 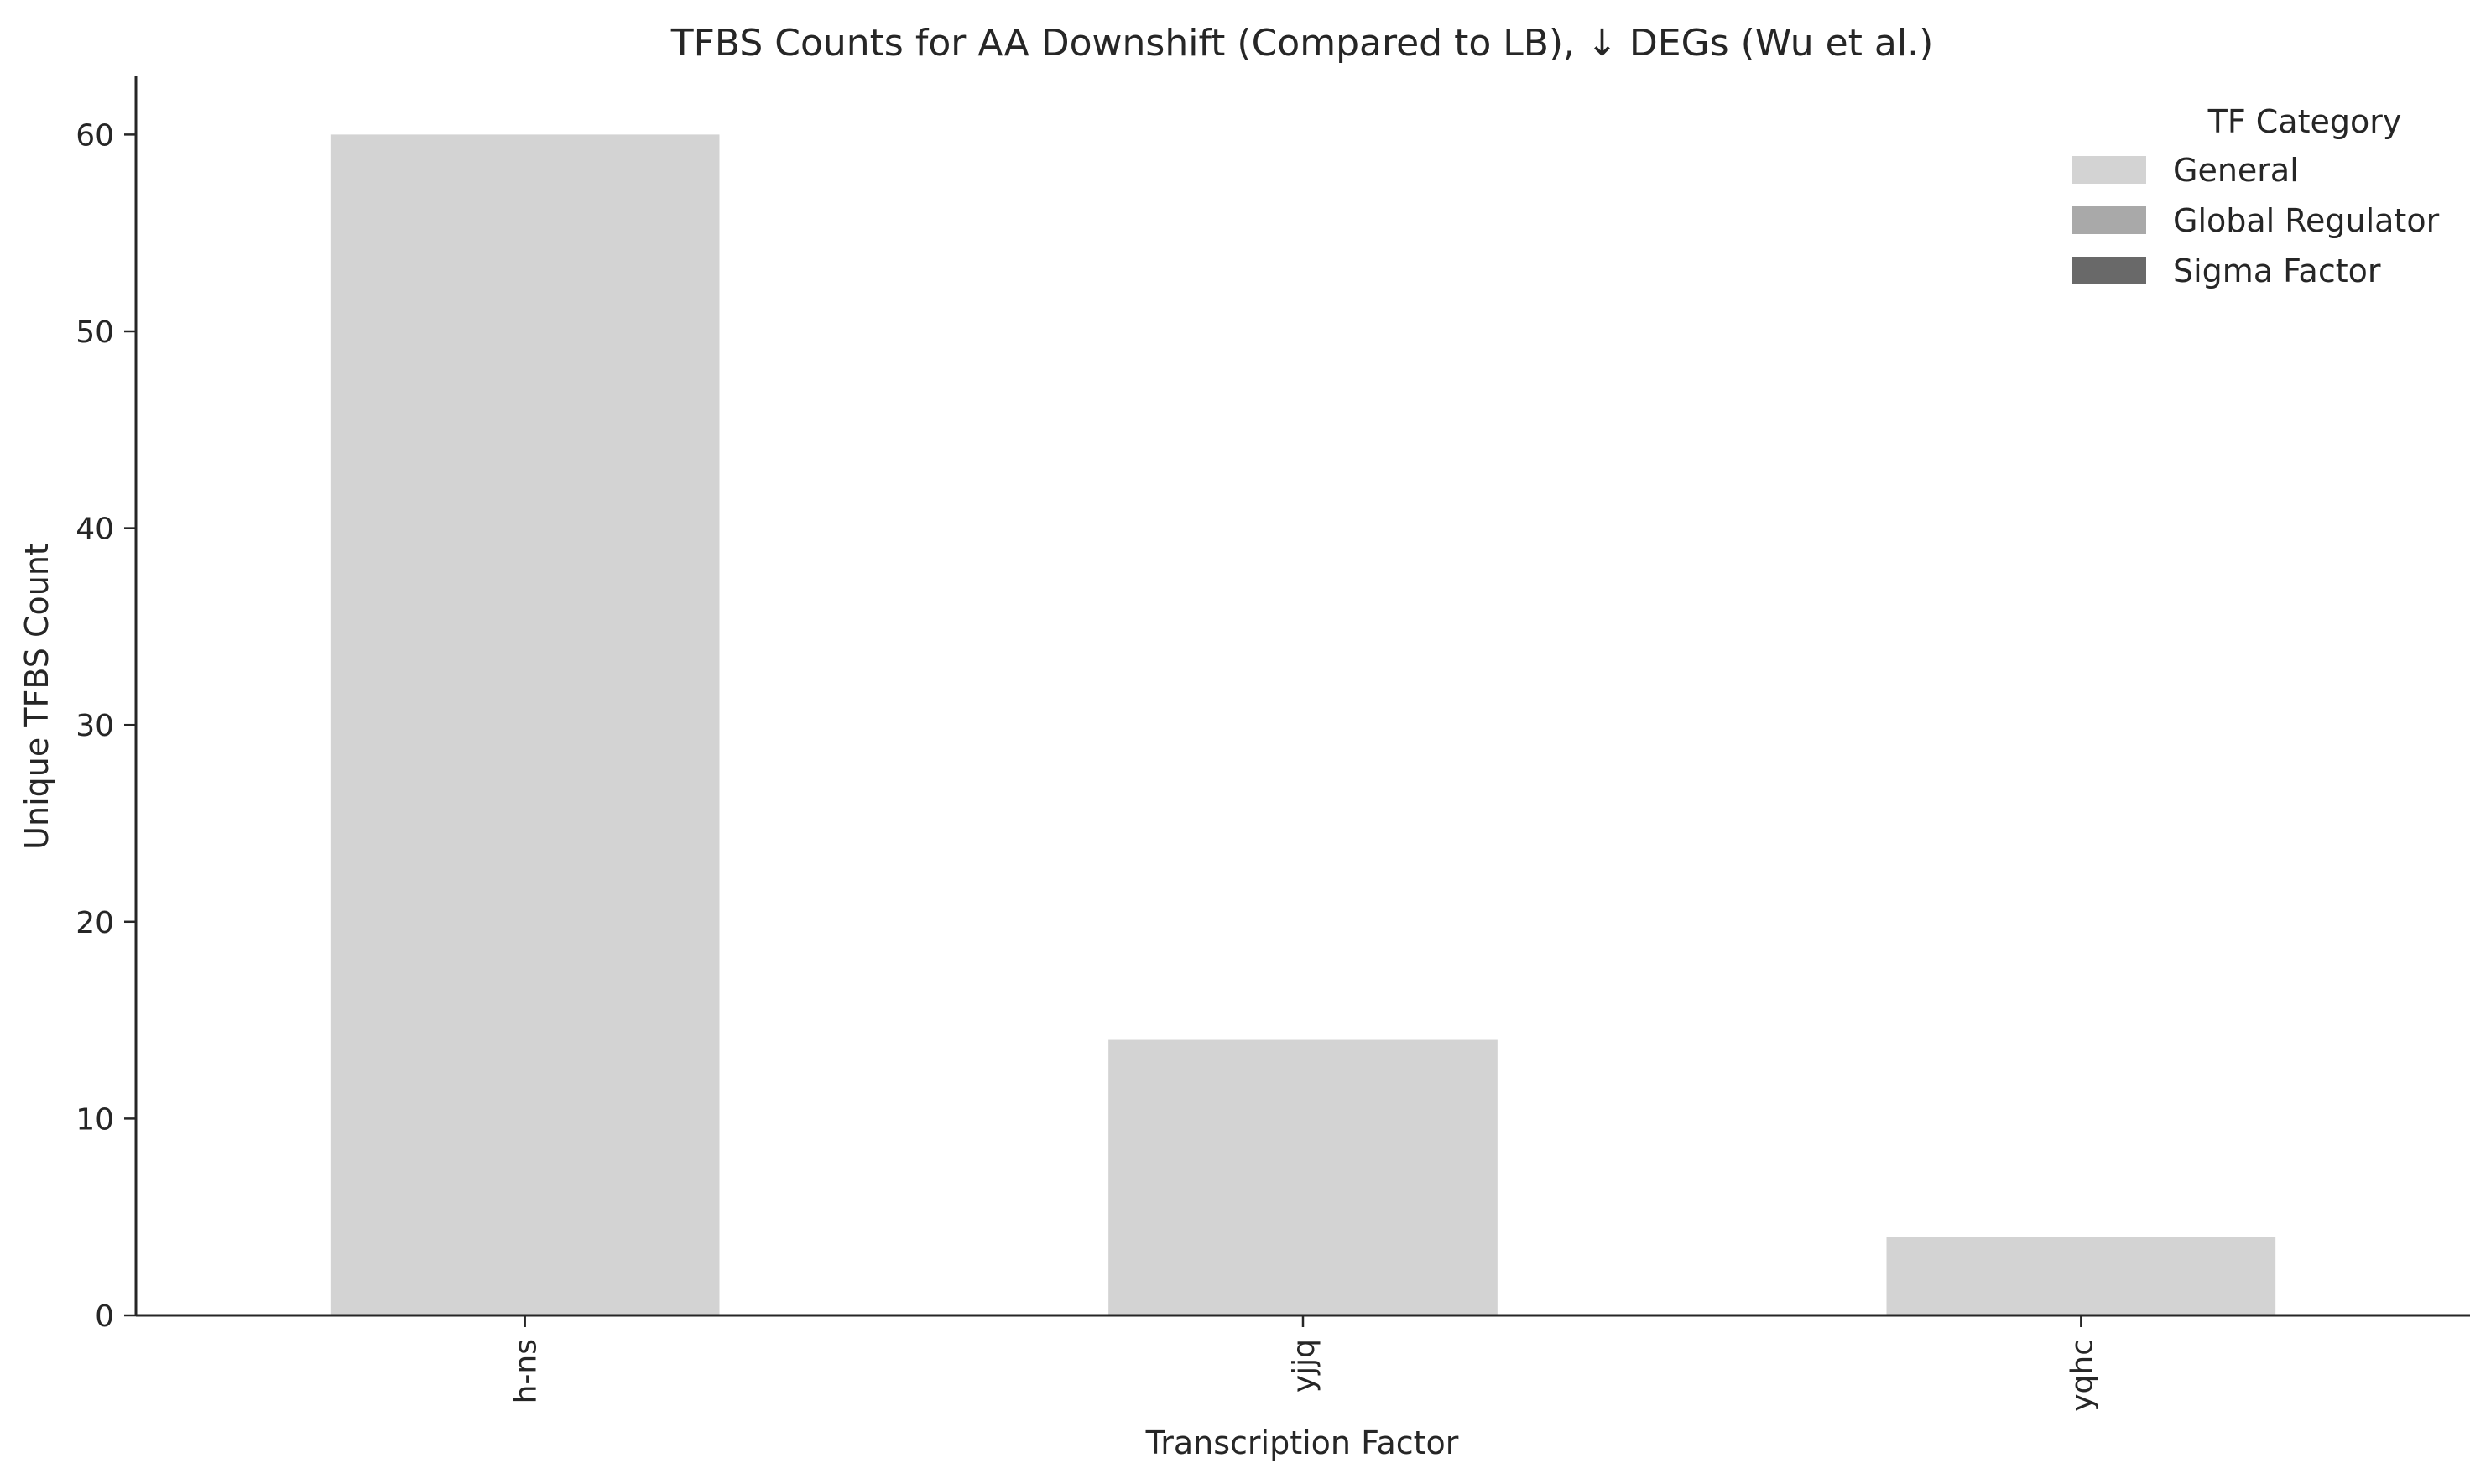 What do you see at coordinates (525, 724) in the screenshot?
I see `bar-h-ns` at bounding box center [525, 724].